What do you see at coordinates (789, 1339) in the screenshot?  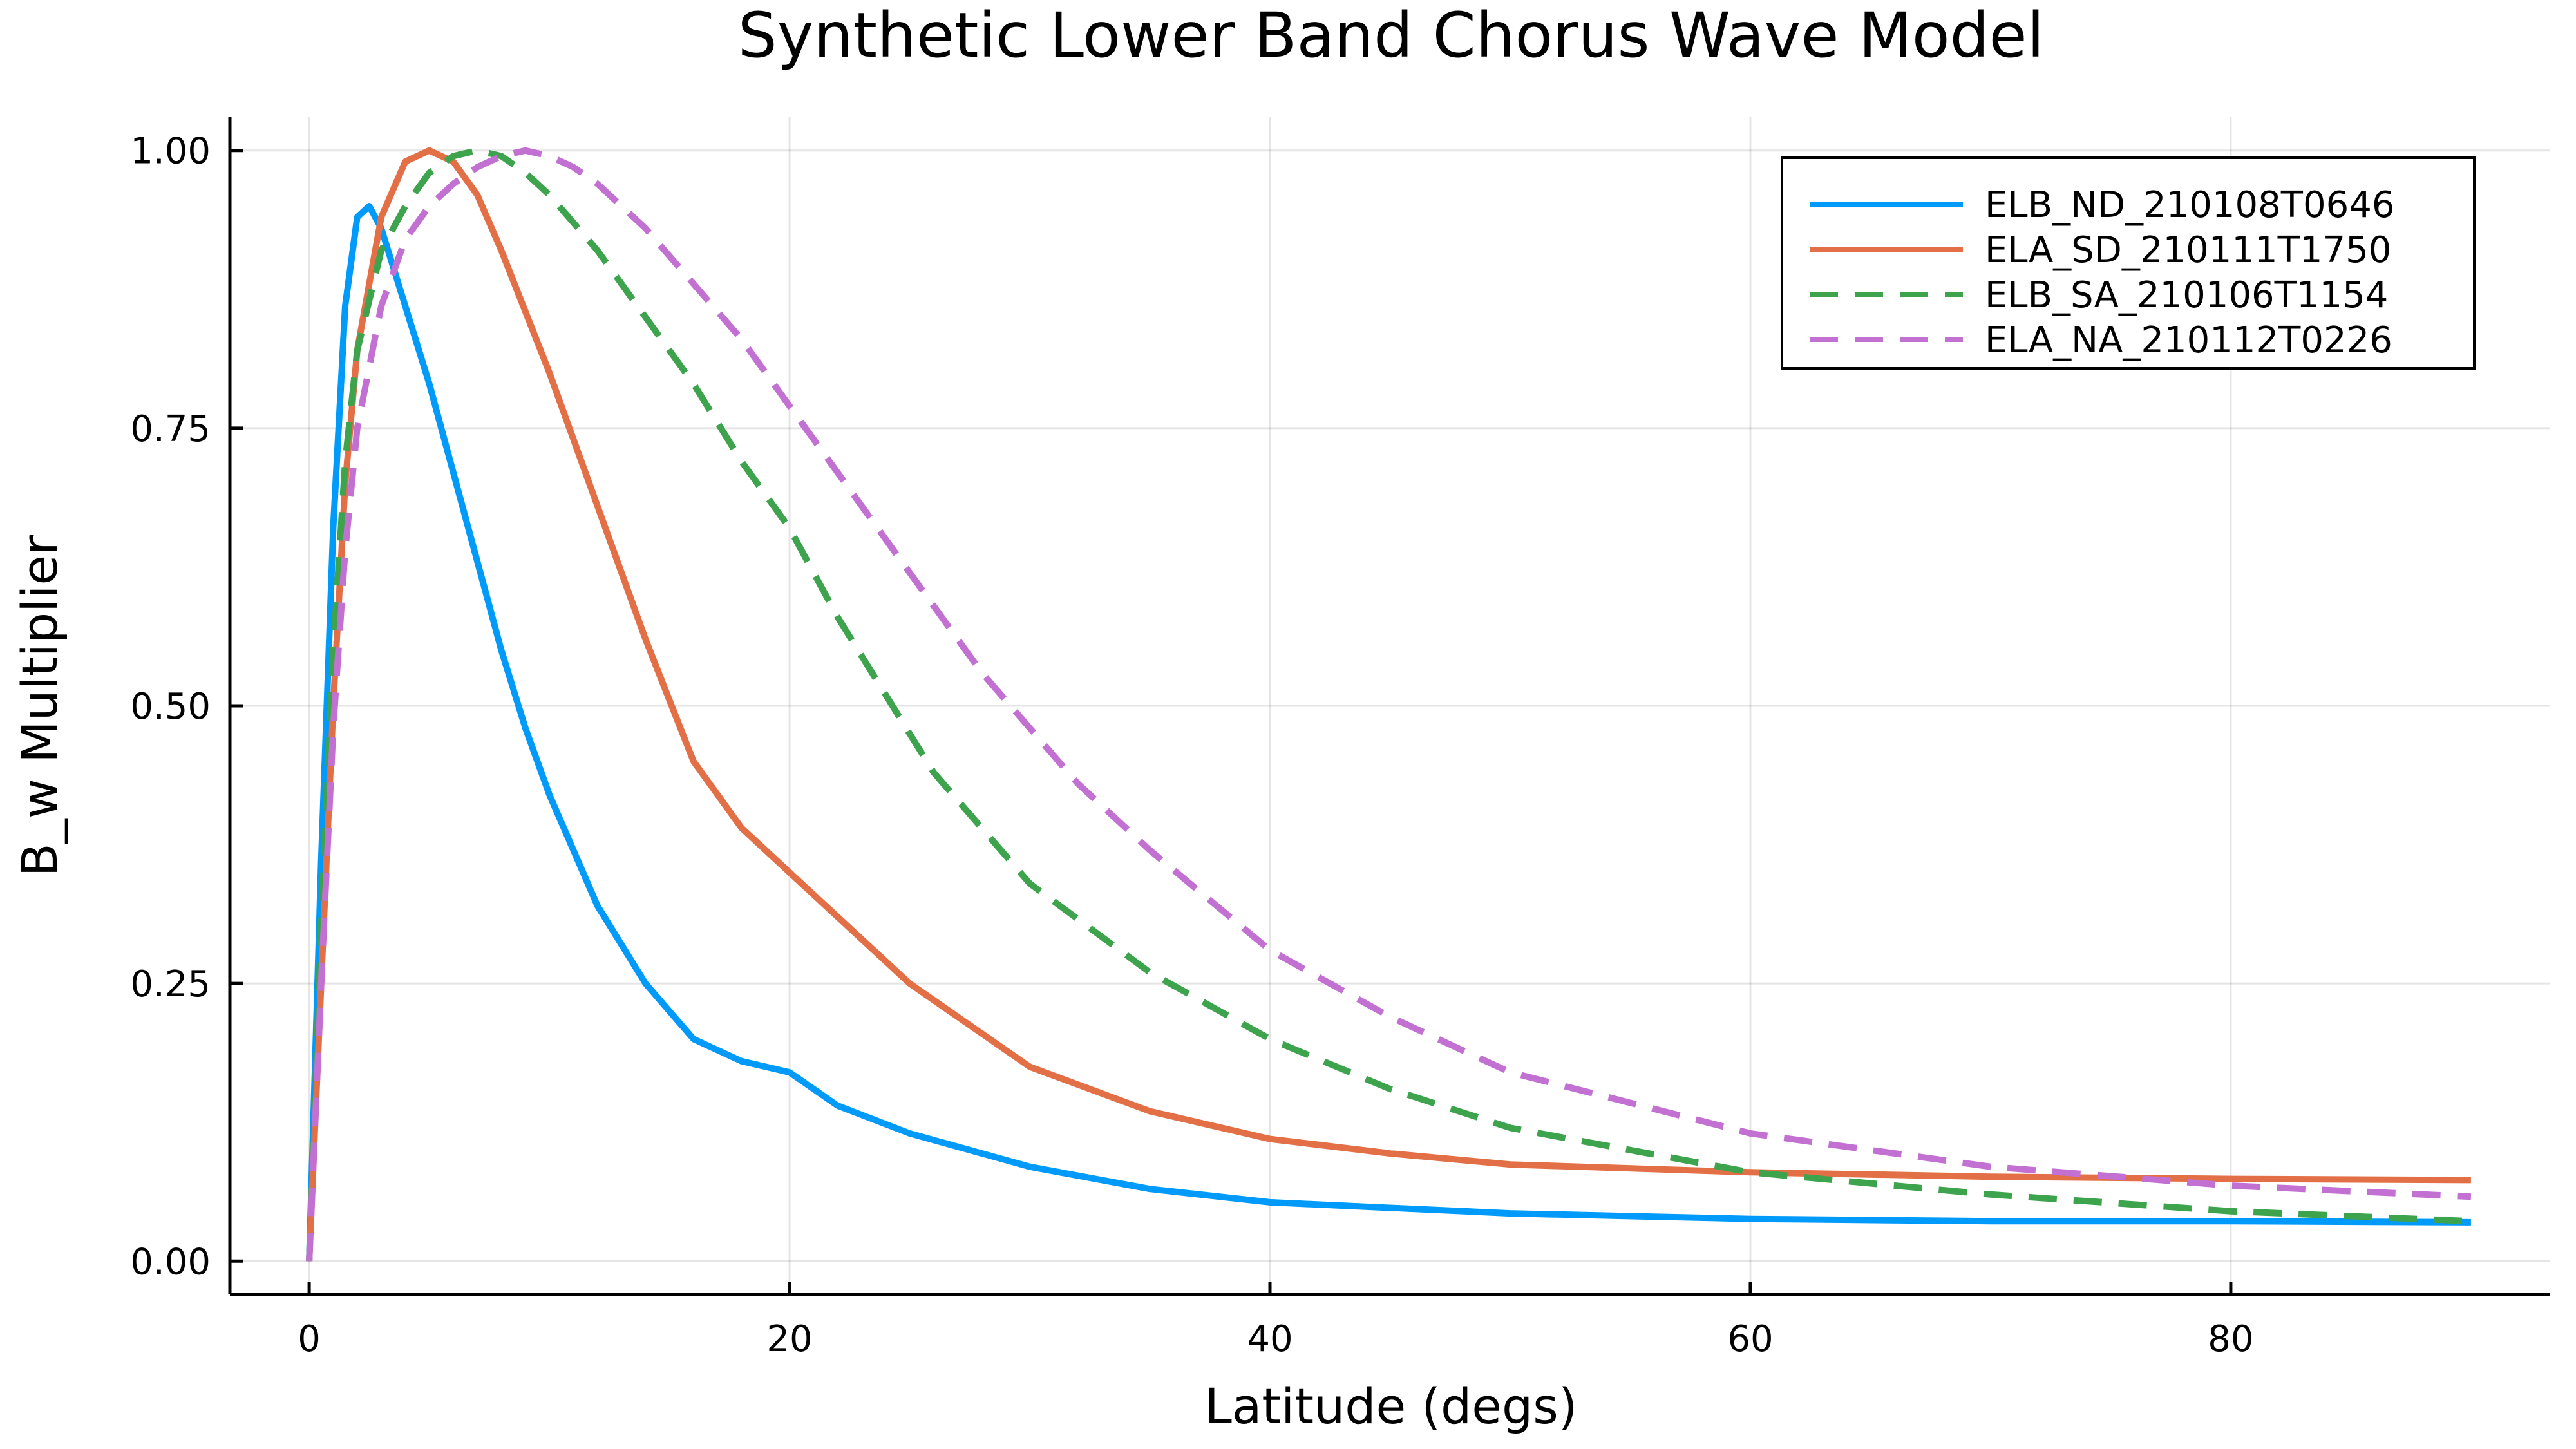 I see `x-tick-label: 20` at bounding box center [789, 1339].